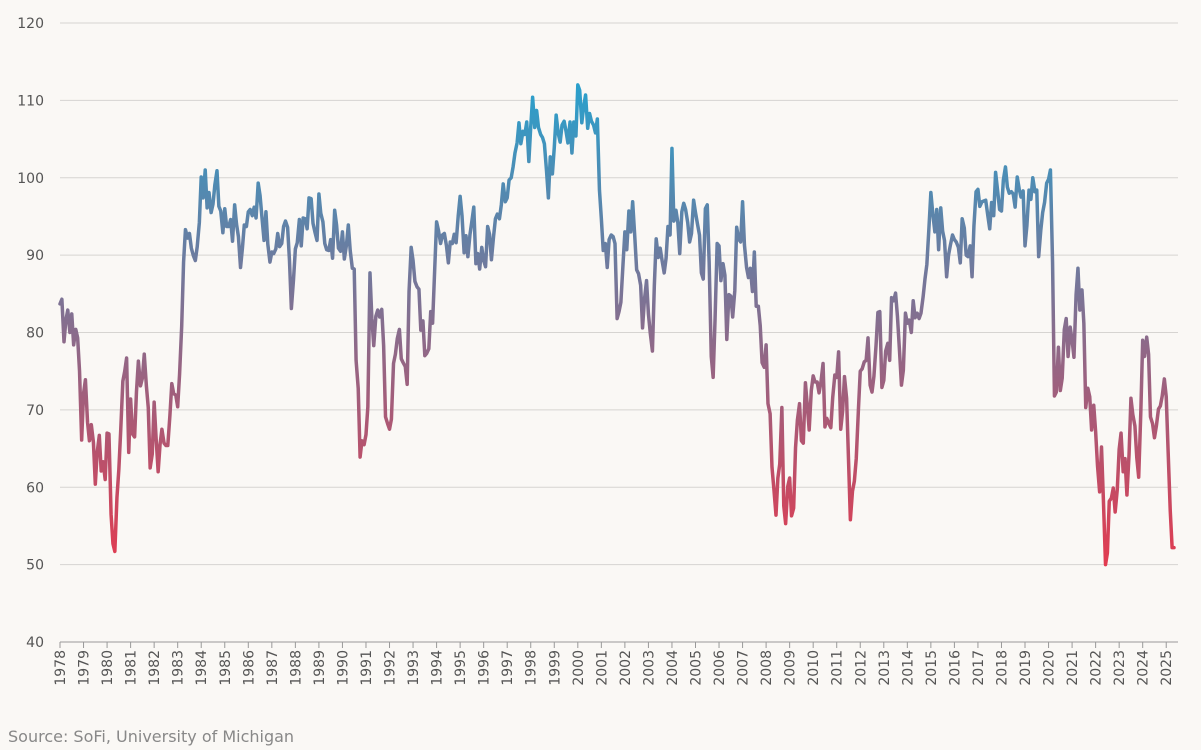  What do you see at coordinates (414, 668) in the screenshot?
I see `x-tick-label: 1993` at bounding box center [414, 668].